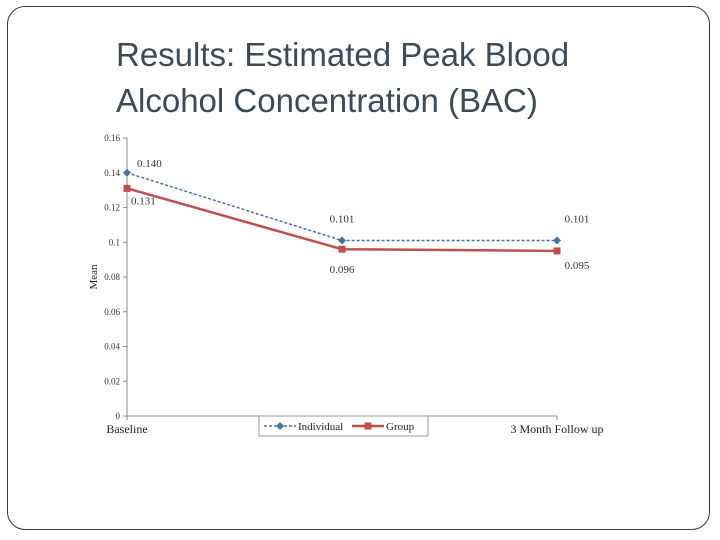 The image size is (720, 540). Describe the element at coordinates (149, 164) in the screenshot. I see `data-label-individual: 0.140` at that location.